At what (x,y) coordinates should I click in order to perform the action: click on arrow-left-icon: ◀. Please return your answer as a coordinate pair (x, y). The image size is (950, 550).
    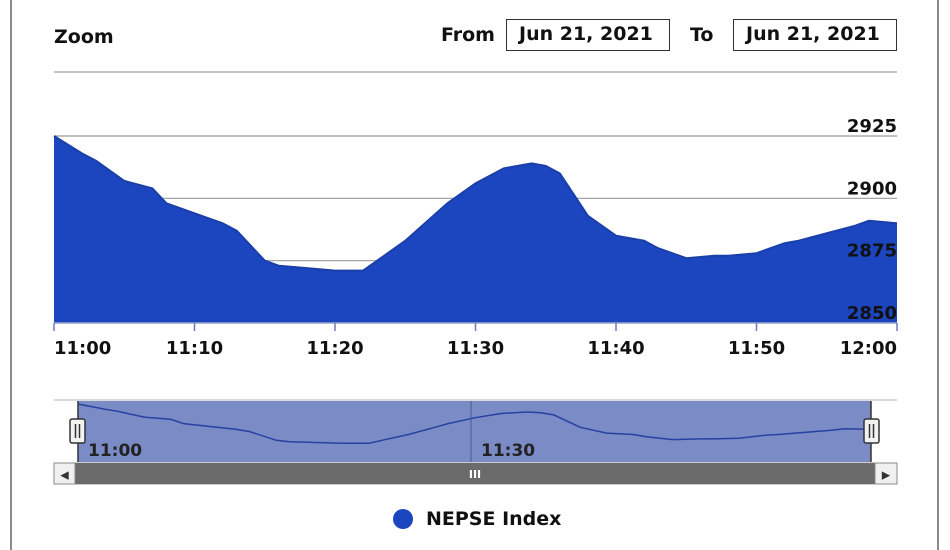
    Looking at the image, I should click on (64, 475).